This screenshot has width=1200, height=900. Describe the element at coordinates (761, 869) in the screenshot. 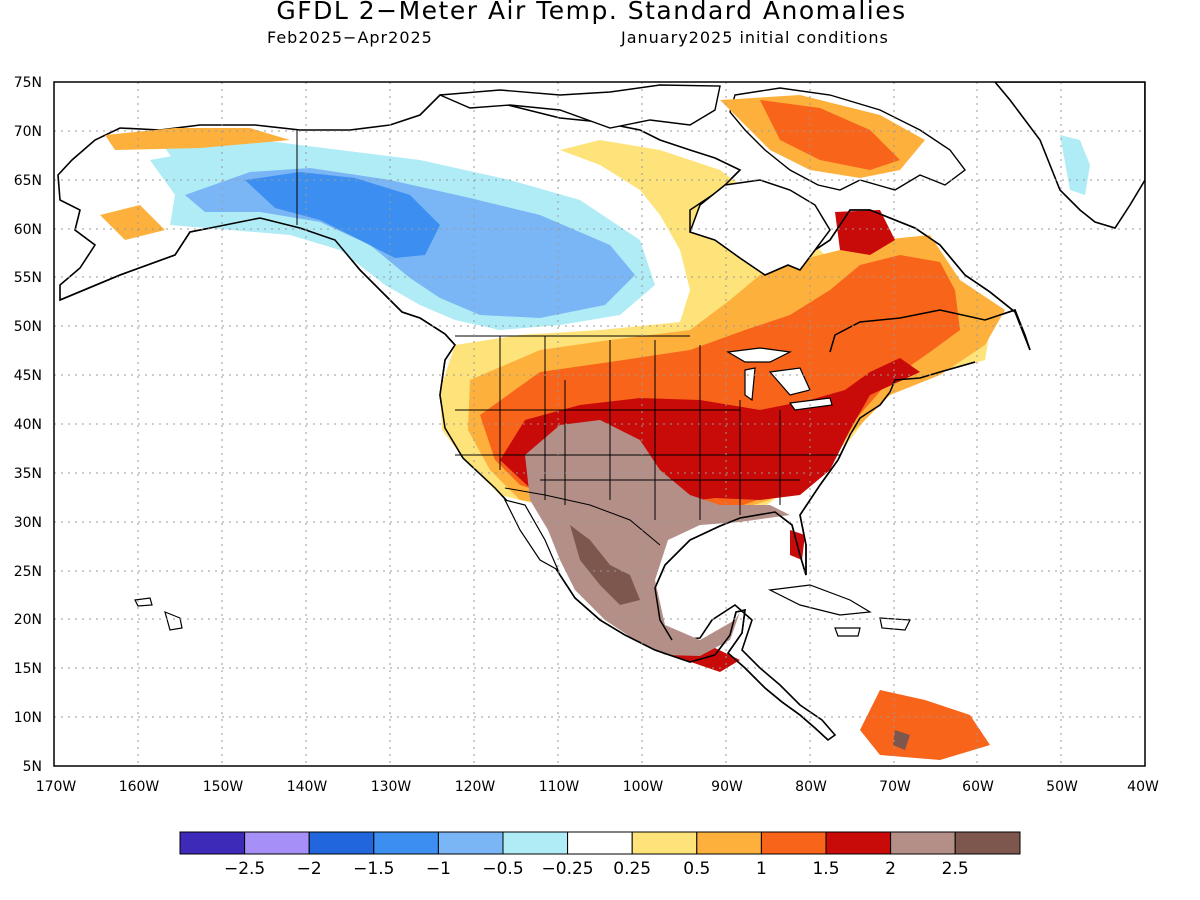

I see `colorbar-label: 1` at that location.